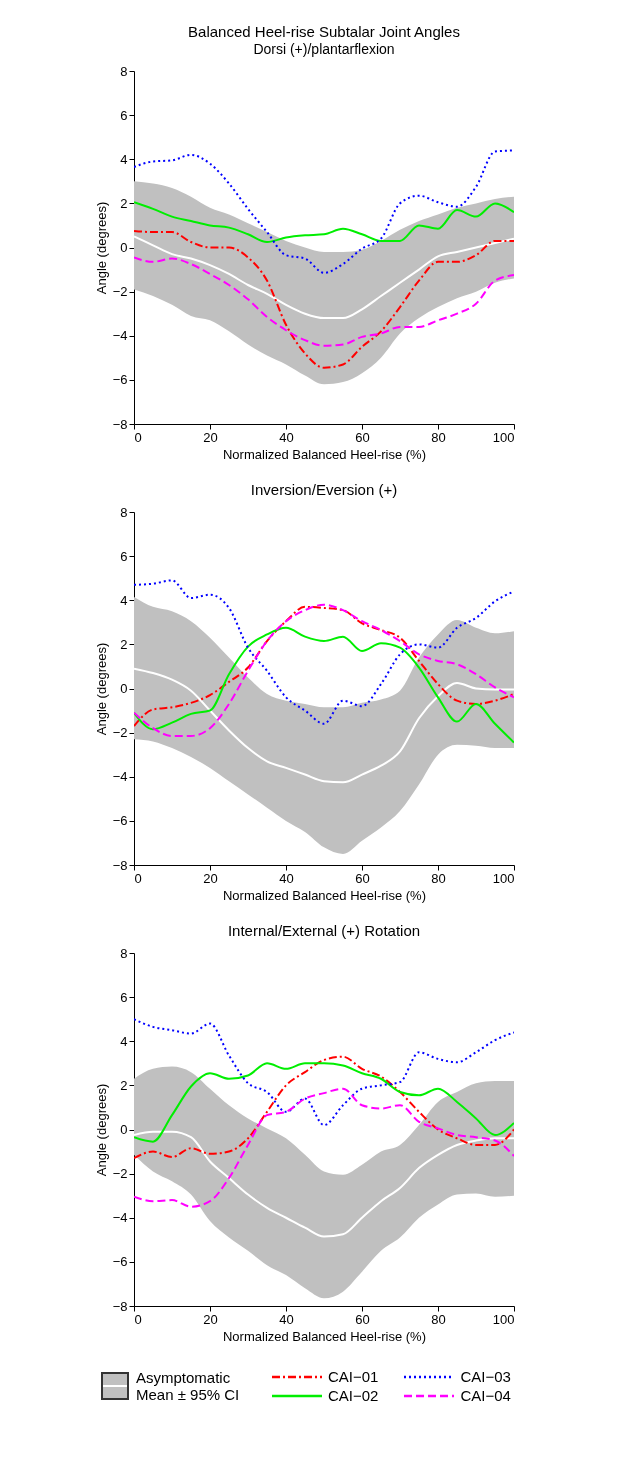 This screenshot has height=1481, width=637. I want to click on chart-subtitle: Dorsi (+)/plantarflexion, so click(324, 49).